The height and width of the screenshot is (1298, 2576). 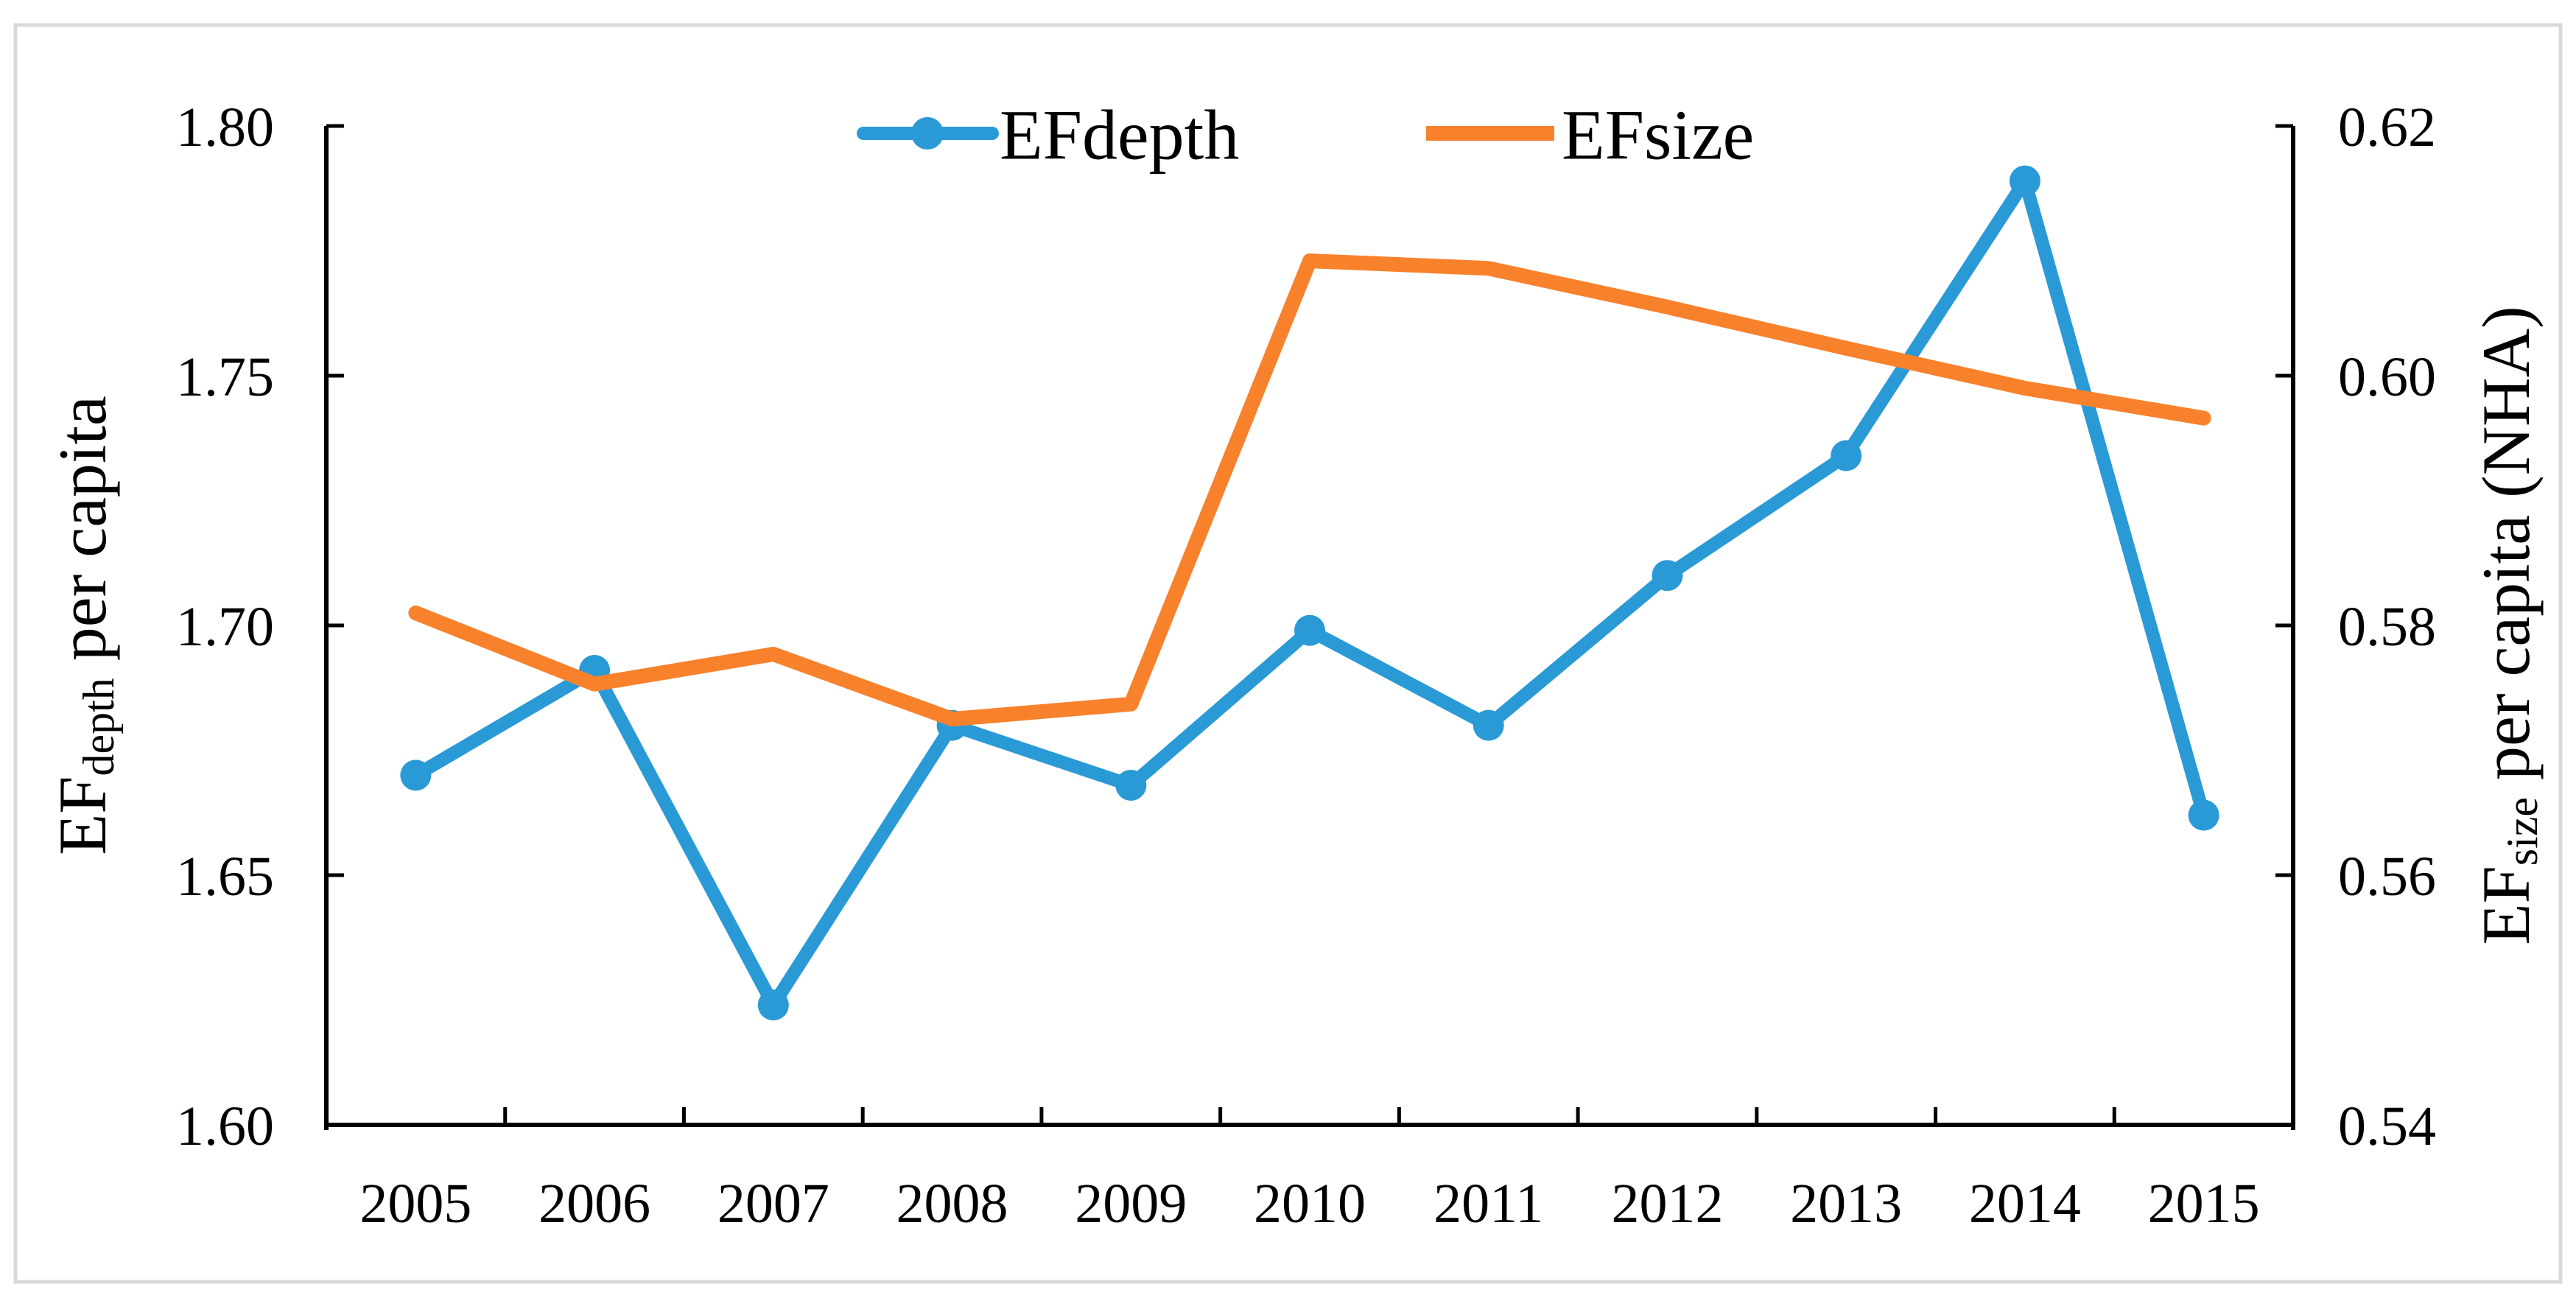 I want to click on x-axis-label: 2015, so click(x=2204, y=1204).